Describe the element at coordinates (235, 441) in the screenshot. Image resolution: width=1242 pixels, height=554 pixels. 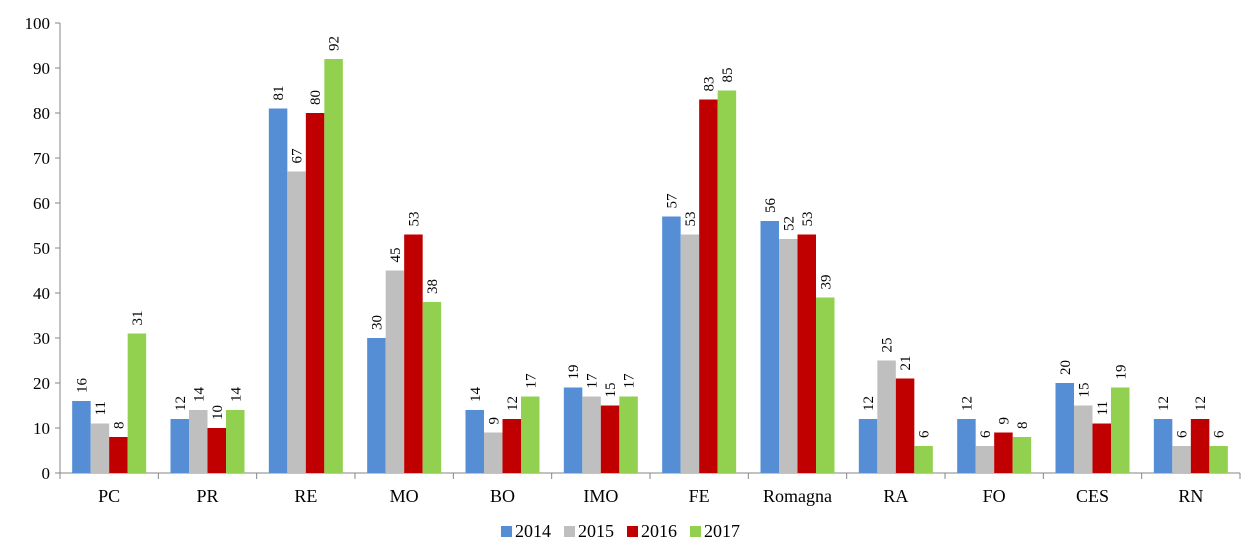
I see `bar-2017-PR` at that location.